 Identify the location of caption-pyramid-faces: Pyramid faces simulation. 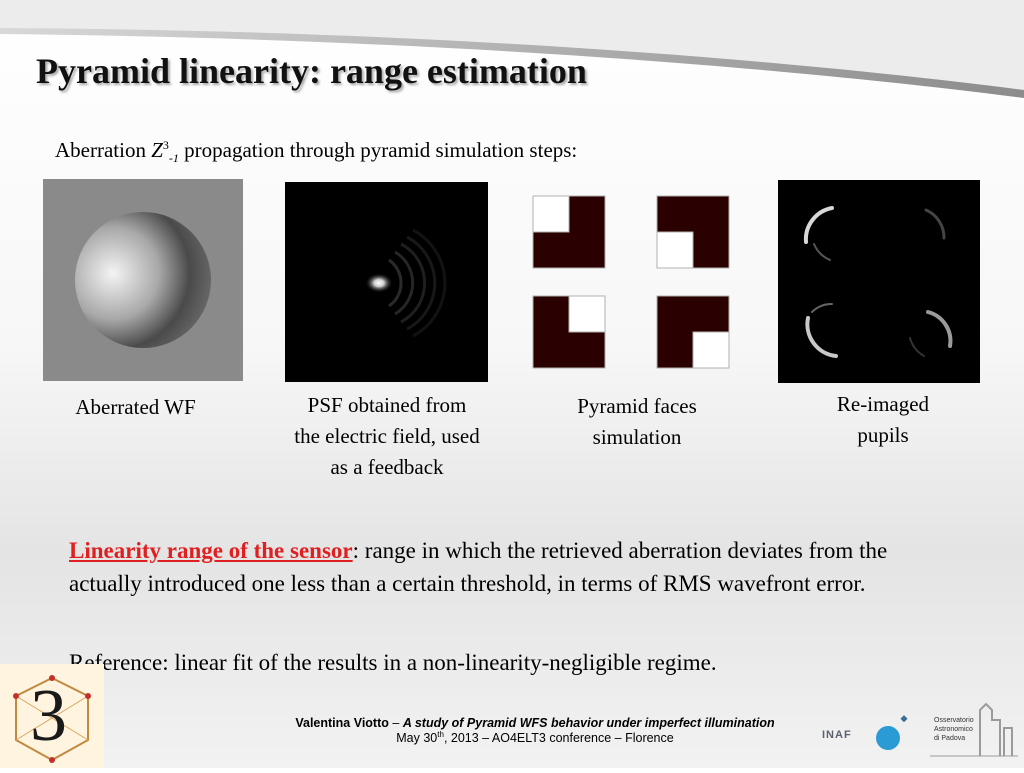
(637, 422).